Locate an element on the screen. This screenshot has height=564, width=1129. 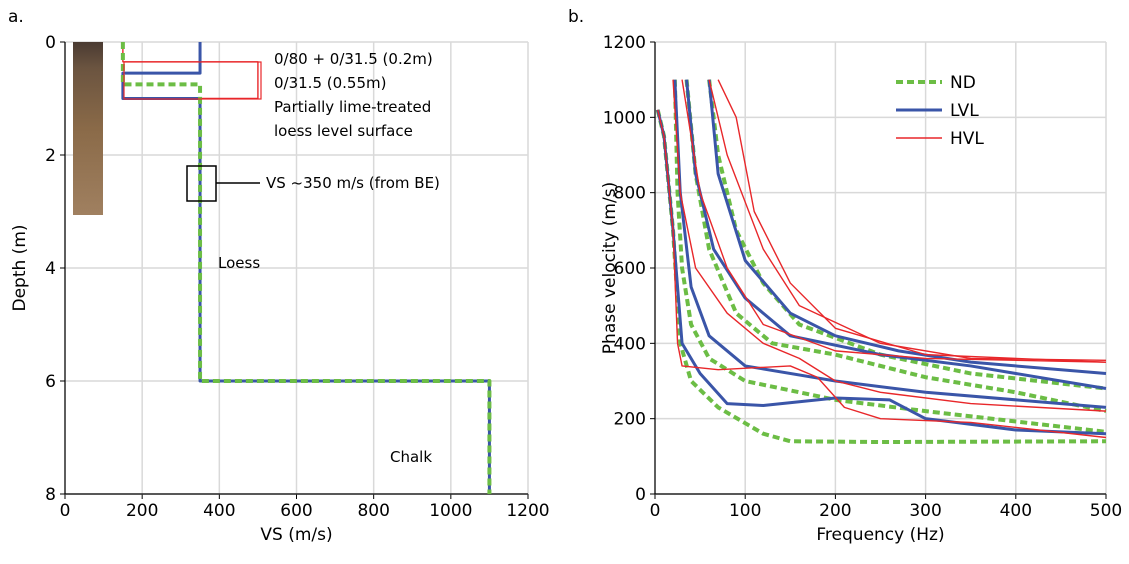
legend-label: LVL is located at coordinates (964, 111).